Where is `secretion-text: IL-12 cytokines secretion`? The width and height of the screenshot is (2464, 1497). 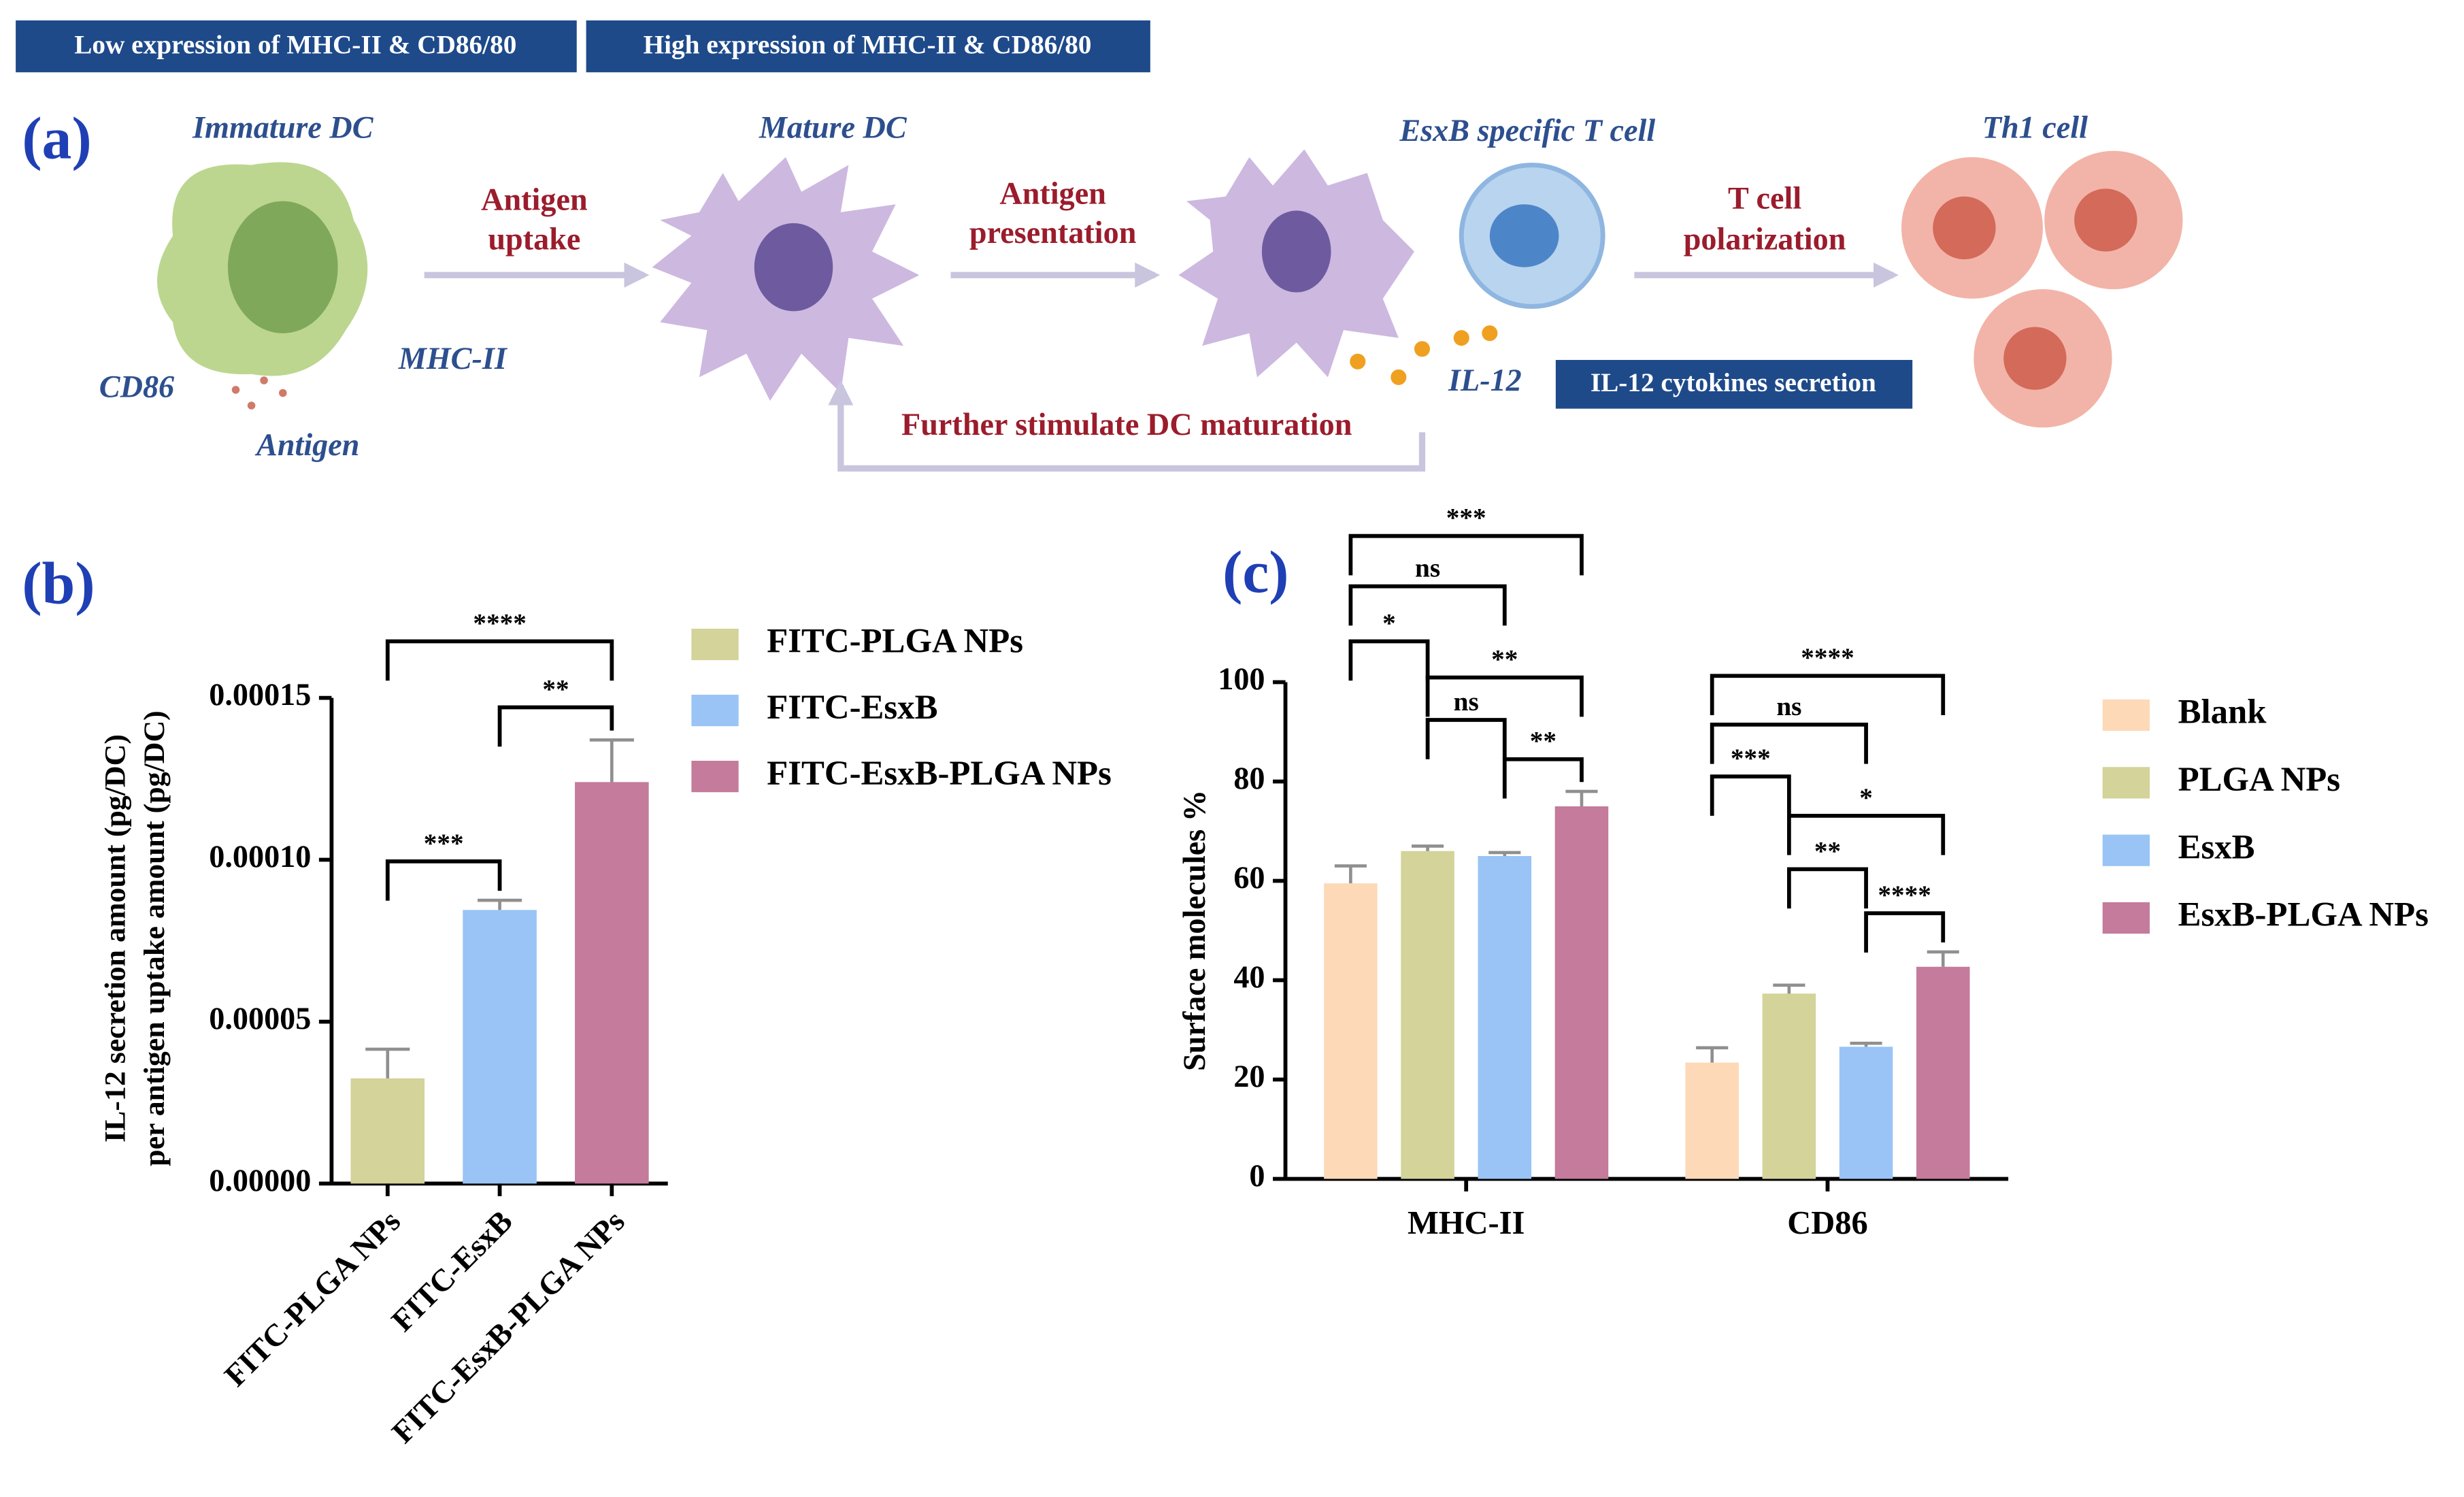 secretion-text: IL-12 cytokines secretion is located at coordinates (1734, 382).